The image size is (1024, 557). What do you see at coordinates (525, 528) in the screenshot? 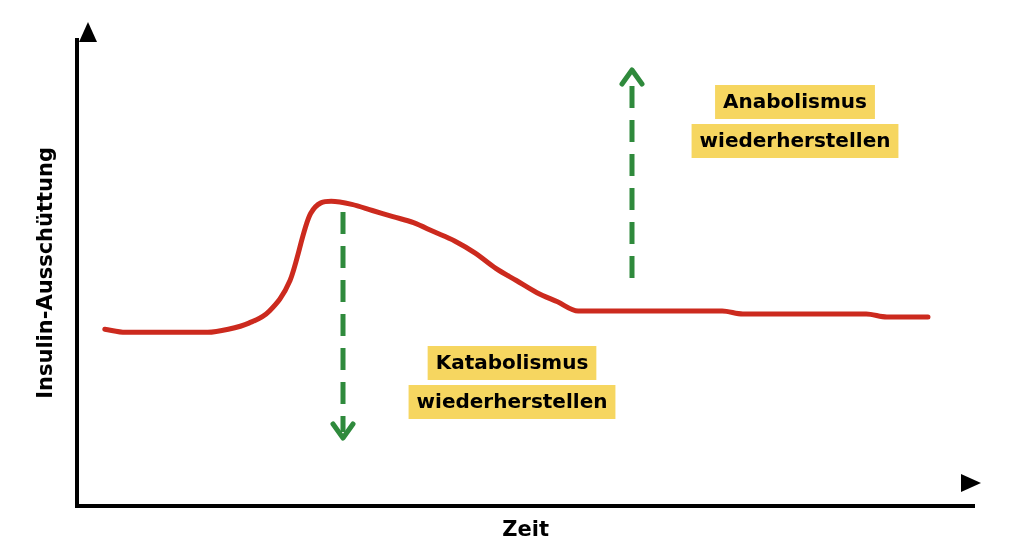
I see `x-axis-title: Zeit` at bounding box center [525, 528].